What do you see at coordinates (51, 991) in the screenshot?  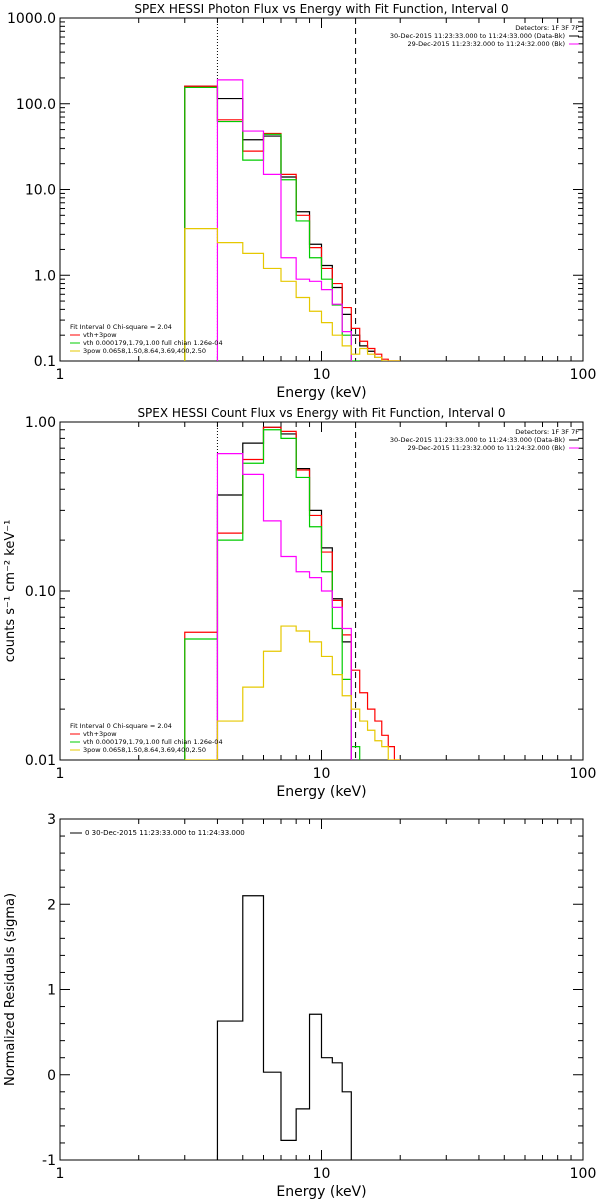 I see `y-tick-label: 1` at bounding box center [51, 991].